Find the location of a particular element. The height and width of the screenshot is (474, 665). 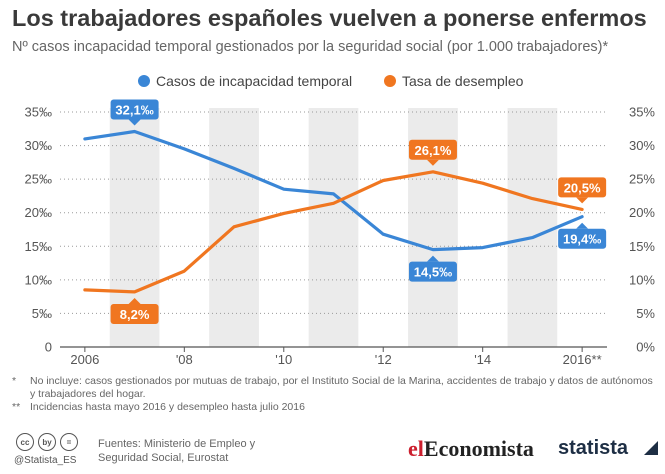

twitter-handle: @Statista_ES is located at coordinates (45, 460).